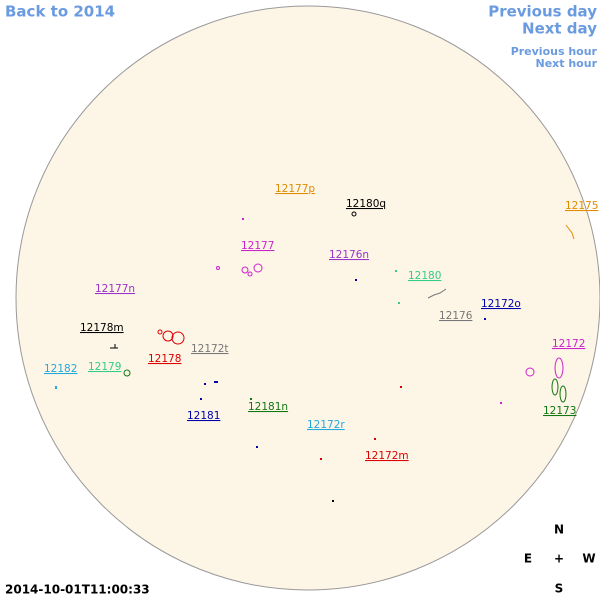 This screenshot has height=600, width=600. I want to click on region-label: 12173, so click(559, 411).